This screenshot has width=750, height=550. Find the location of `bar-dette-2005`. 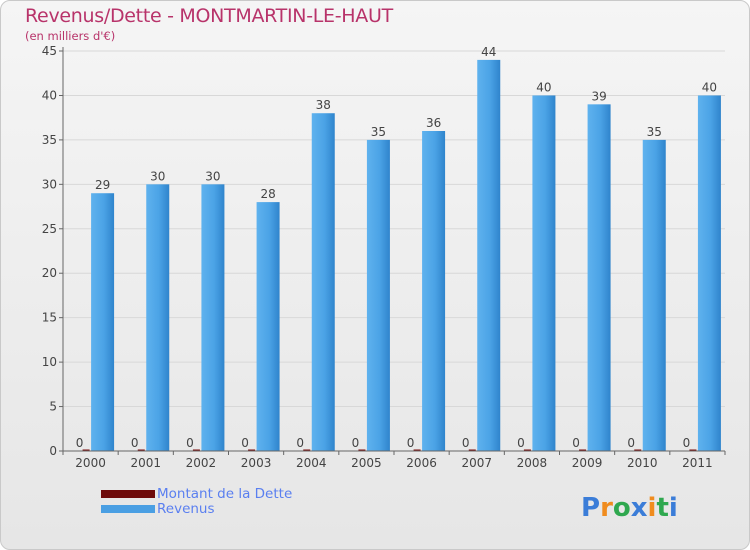

bar-dette-2005 is located at coordinates (362, 450).